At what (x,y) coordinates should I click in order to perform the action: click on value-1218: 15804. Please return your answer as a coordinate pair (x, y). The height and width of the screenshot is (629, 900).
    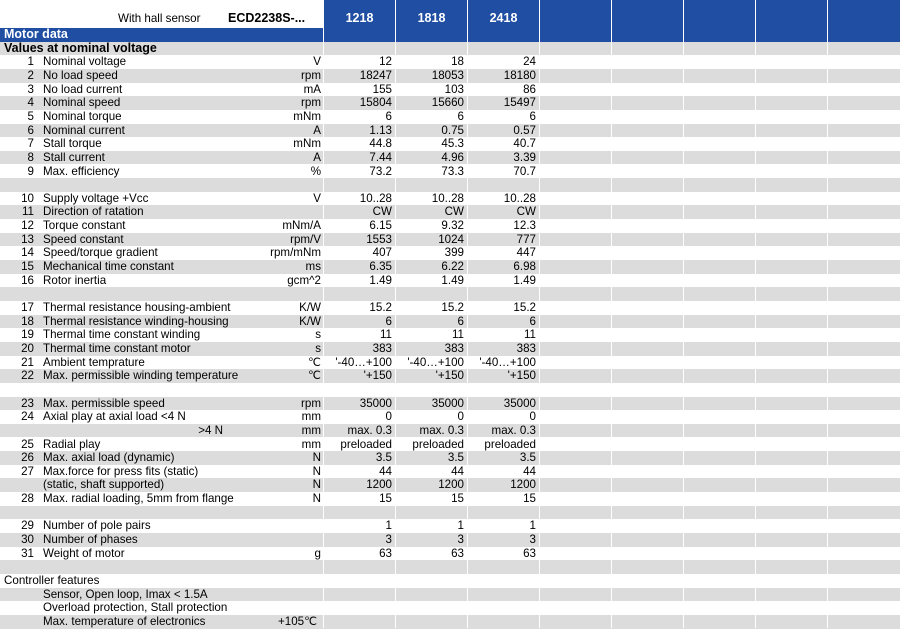
    Looking at the image, I should click on (375, 103).